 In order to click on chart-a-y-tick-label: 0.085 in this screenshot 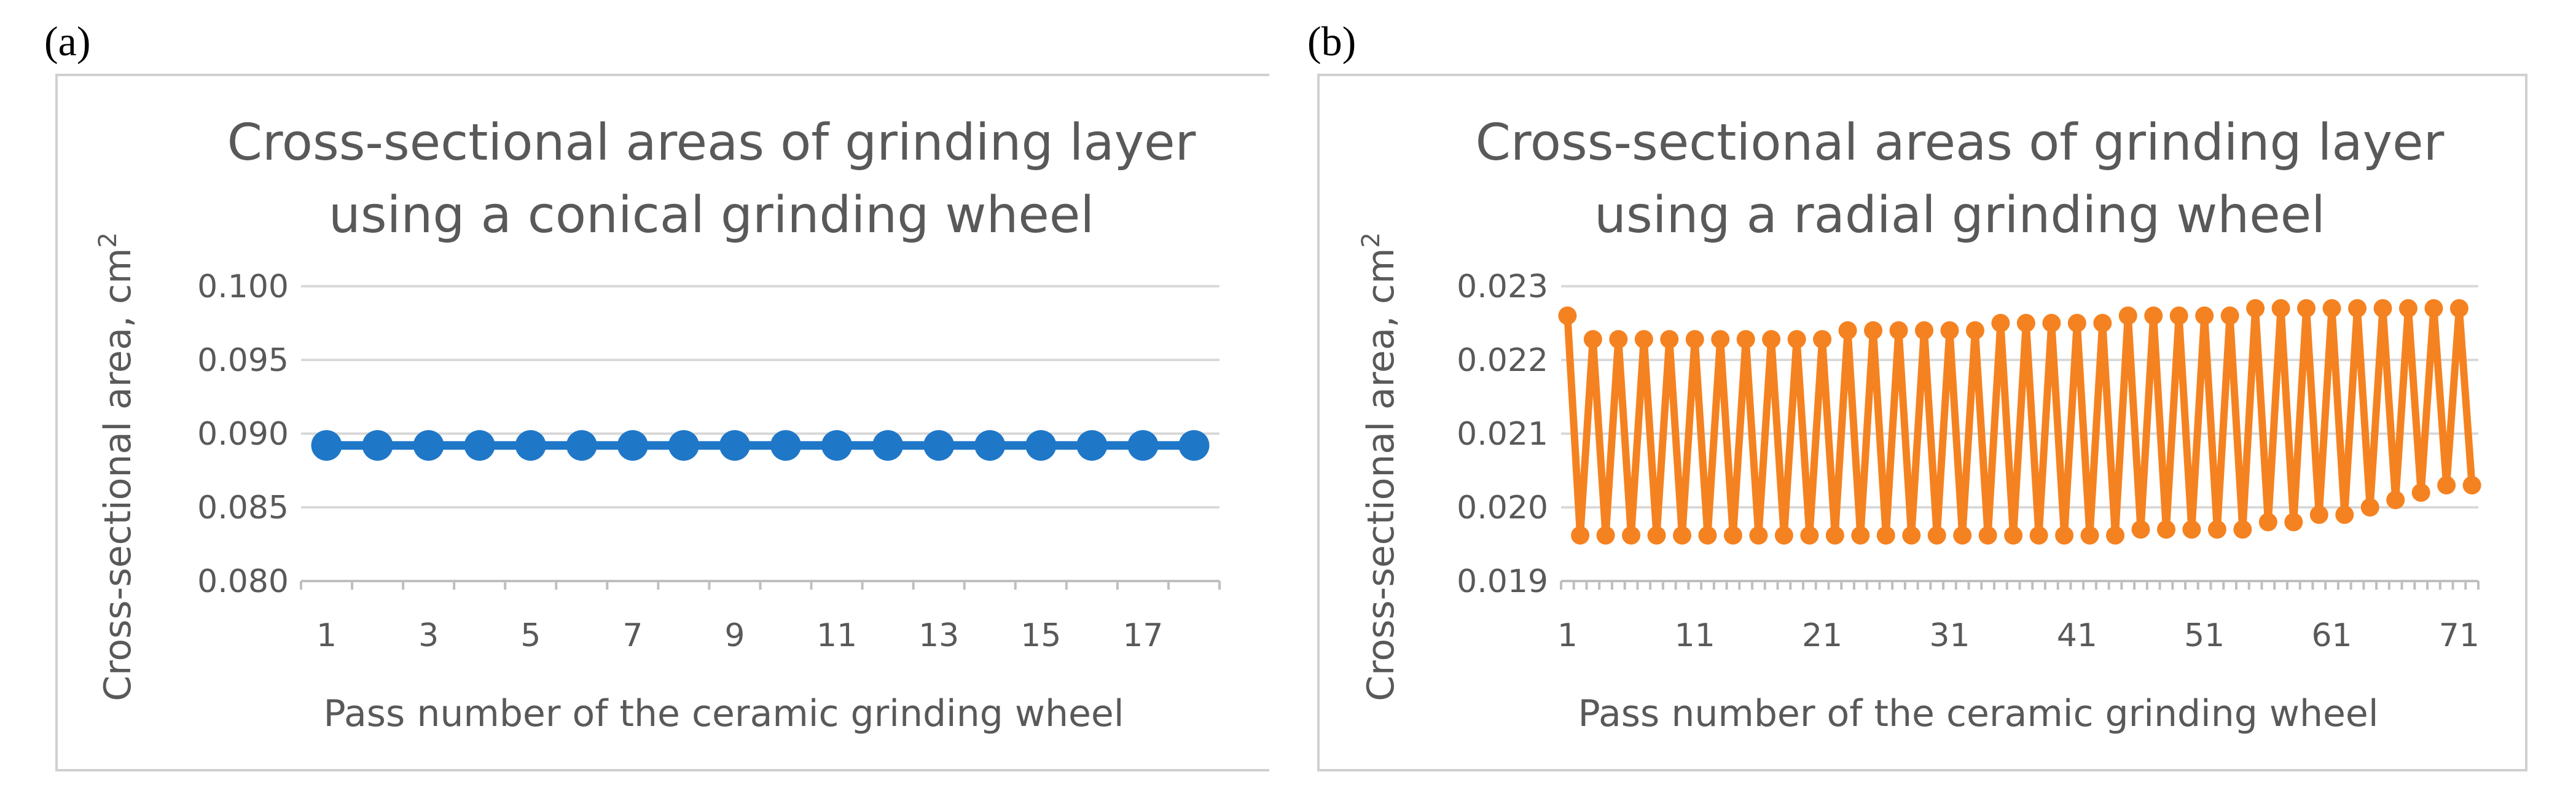, I will do `click(243, 508)`.